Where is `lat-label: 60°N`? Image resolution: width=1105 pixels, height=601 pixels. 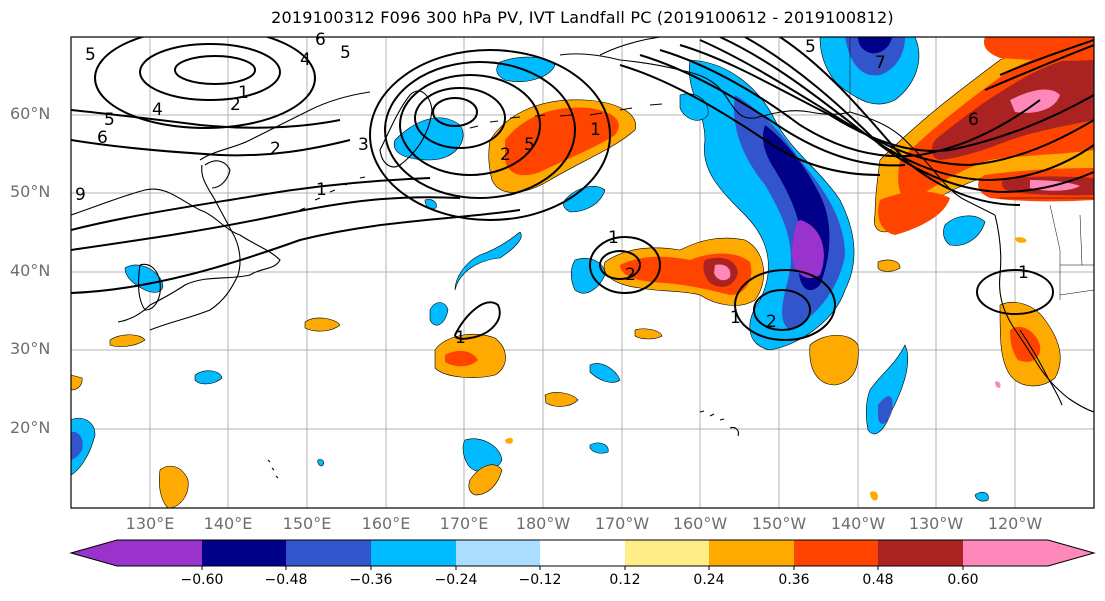 lat-label: 60°N is located at coordinates (30, 113).